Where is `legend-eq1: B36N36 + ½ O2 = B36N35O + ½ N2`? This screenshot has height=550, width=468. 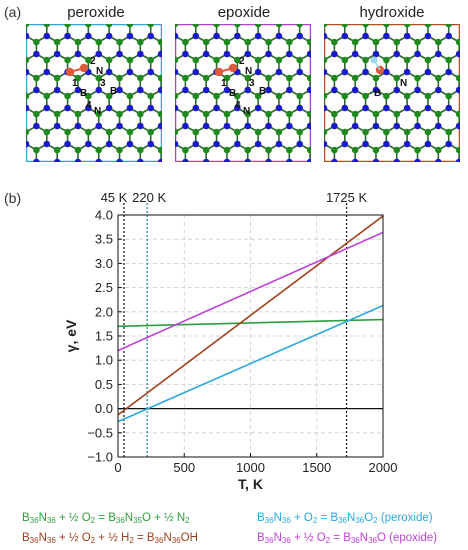
legend-eq1: B36N36 + ½ O2 = B36N35O + ½ N2 is located at coordinates (106, 518).